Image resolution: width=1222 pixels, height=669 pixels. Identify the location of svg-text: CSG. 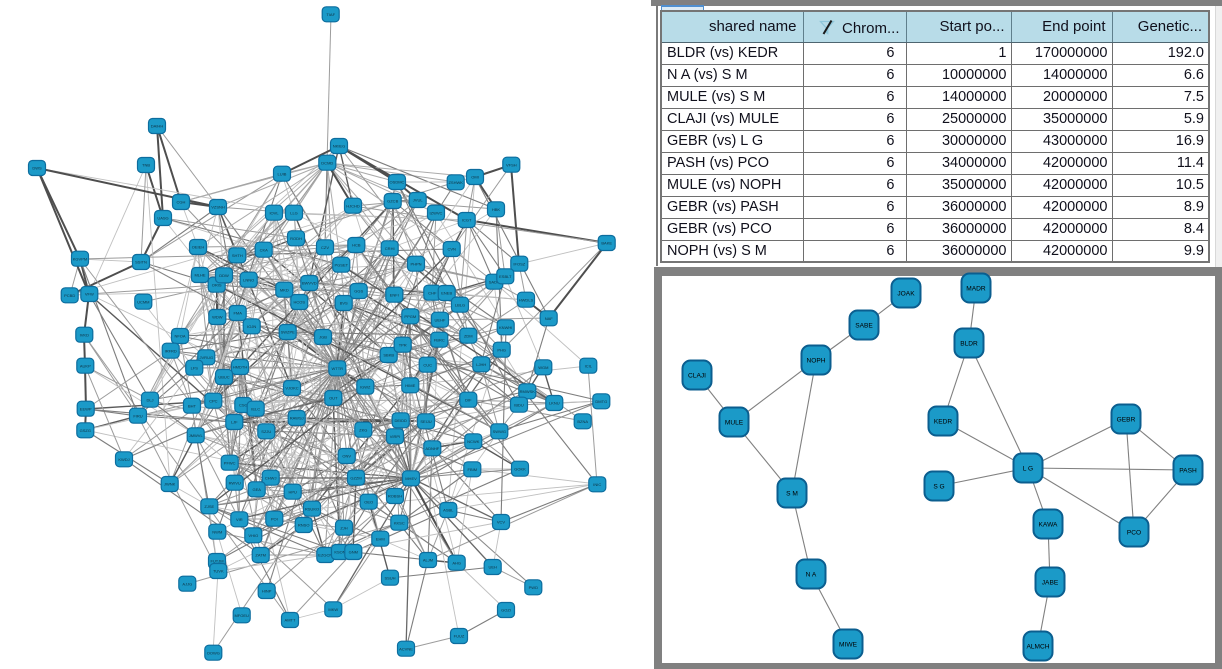
(243, 405).